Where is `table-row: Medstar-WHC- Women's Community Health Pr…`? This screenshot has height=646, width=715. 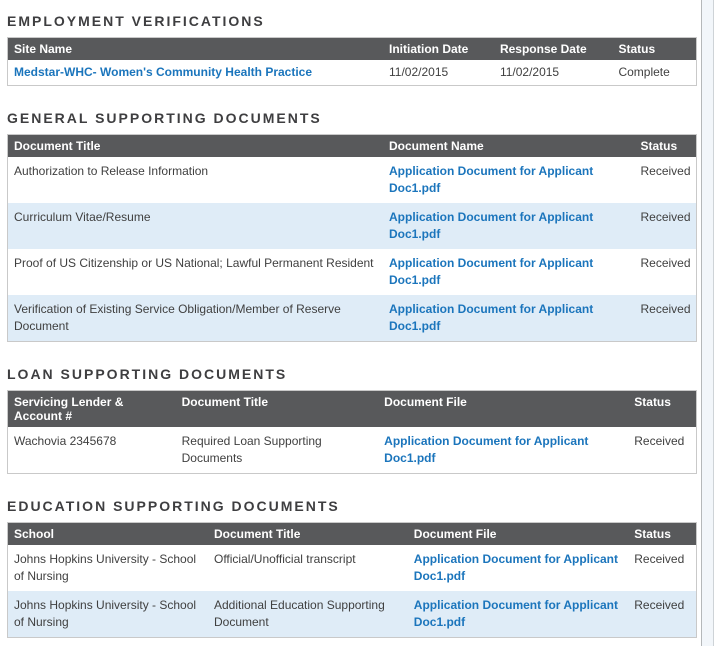 table-row: Medstar-WHC- Women's Community Health Pr… is located at coordinates (352, 73).